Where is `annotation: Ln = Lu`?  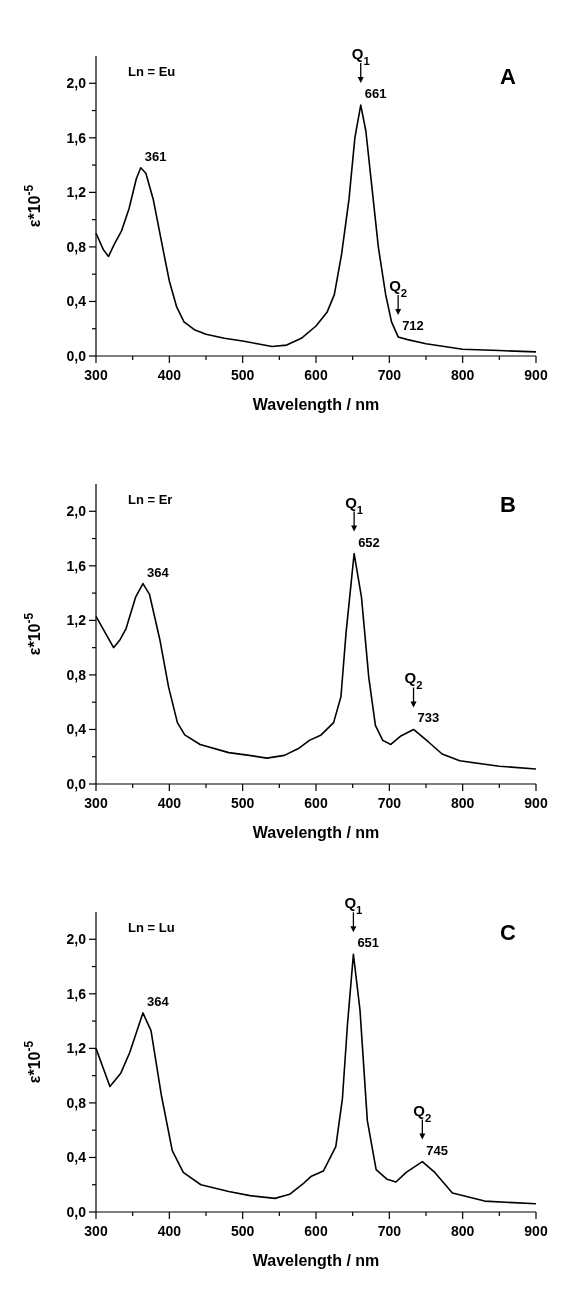
annotation: Ln = Lu is located at coordinates (151, 927).